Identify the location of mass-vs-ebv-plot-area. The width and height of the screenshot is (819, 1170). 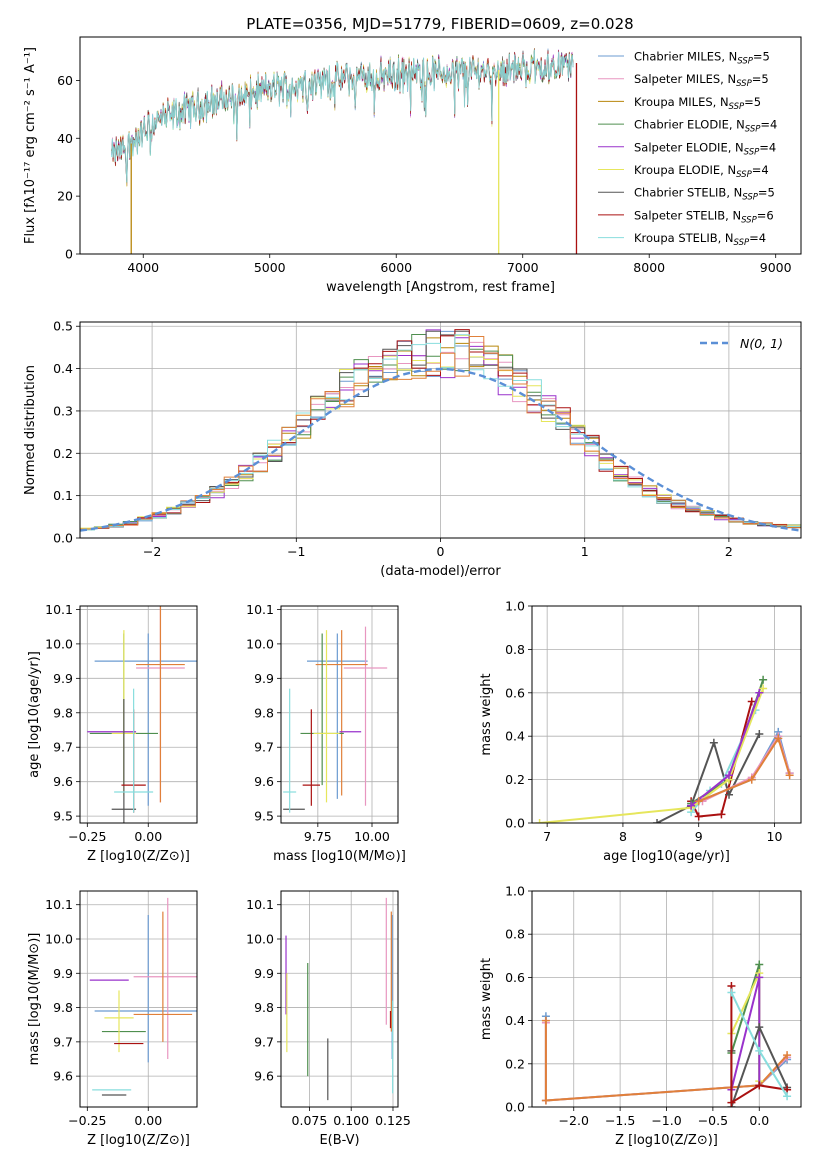
(339, 999).